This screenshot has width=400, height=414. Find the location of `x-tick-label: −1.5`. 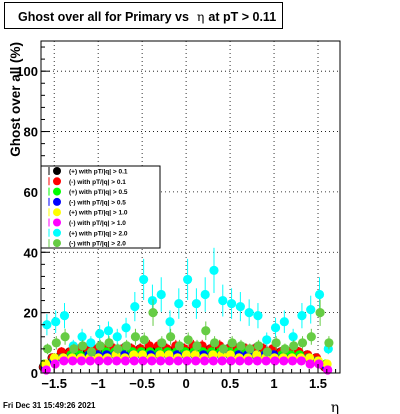

x-tick-label: −1.5 is located at coordinates (54, 383).